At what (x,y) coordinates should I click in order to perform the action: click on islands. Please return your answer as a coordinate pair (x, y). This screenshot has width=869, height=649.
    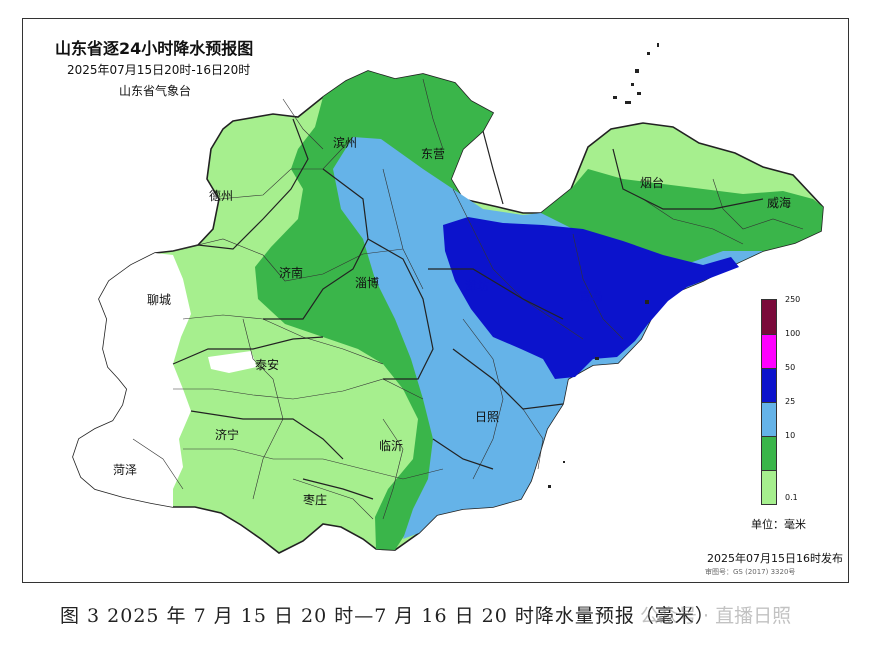
    Looking at the image, I should click on (603, 265).